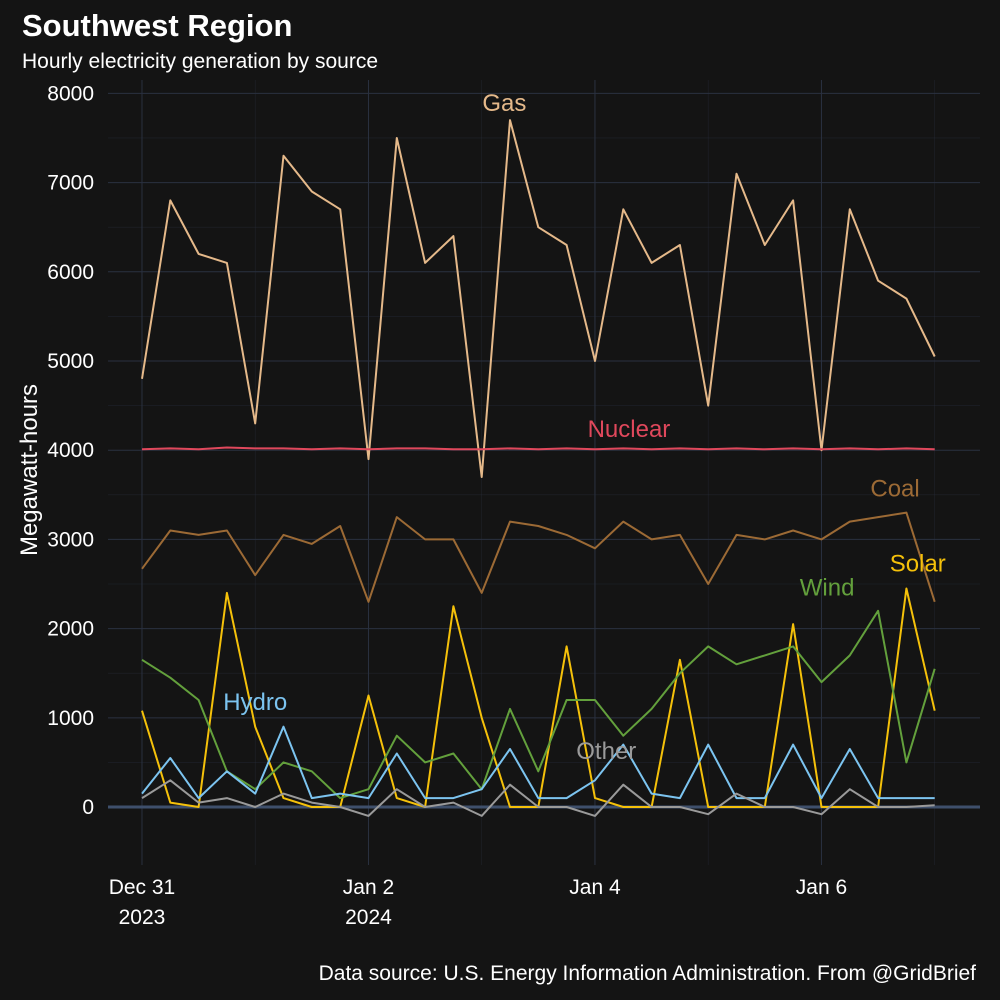 The width and height of the screenshot is (1000, 1000). What do you see at coordinates (538, 448) in the screenshot?
I see `series-line-nuclear` at bounding box center [538, 448].